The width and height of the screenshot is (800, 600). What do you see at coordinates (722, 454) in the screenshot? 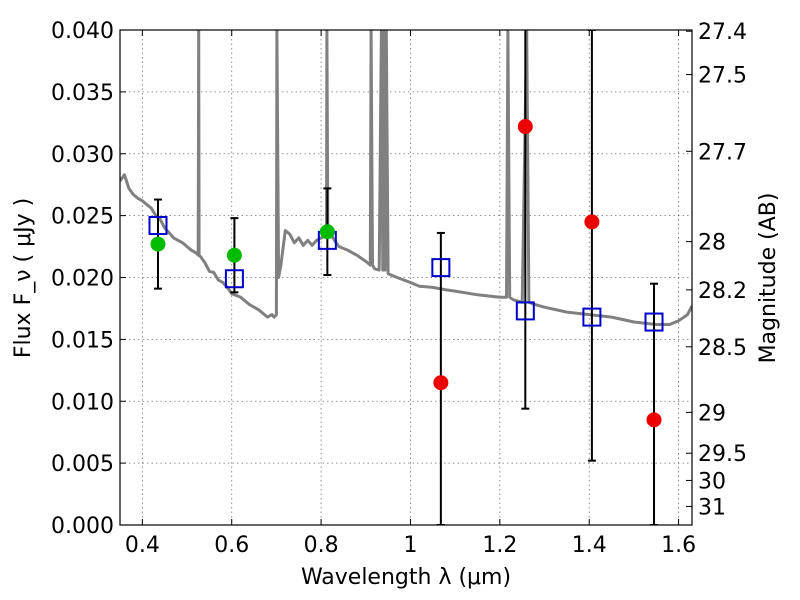
I see `right-tick-label: 29.5` at bounding box center [722, 454].